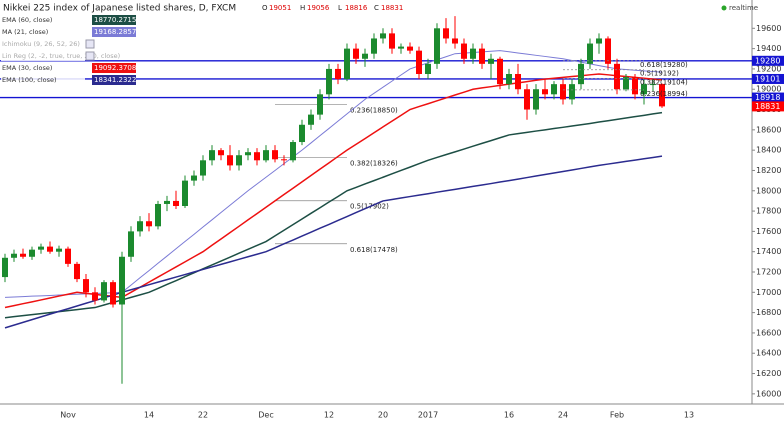  What do you see at coordinates (689, 415) in the screenshot?
I see `x-tick-label: 13` at bounding box center [689, 415].